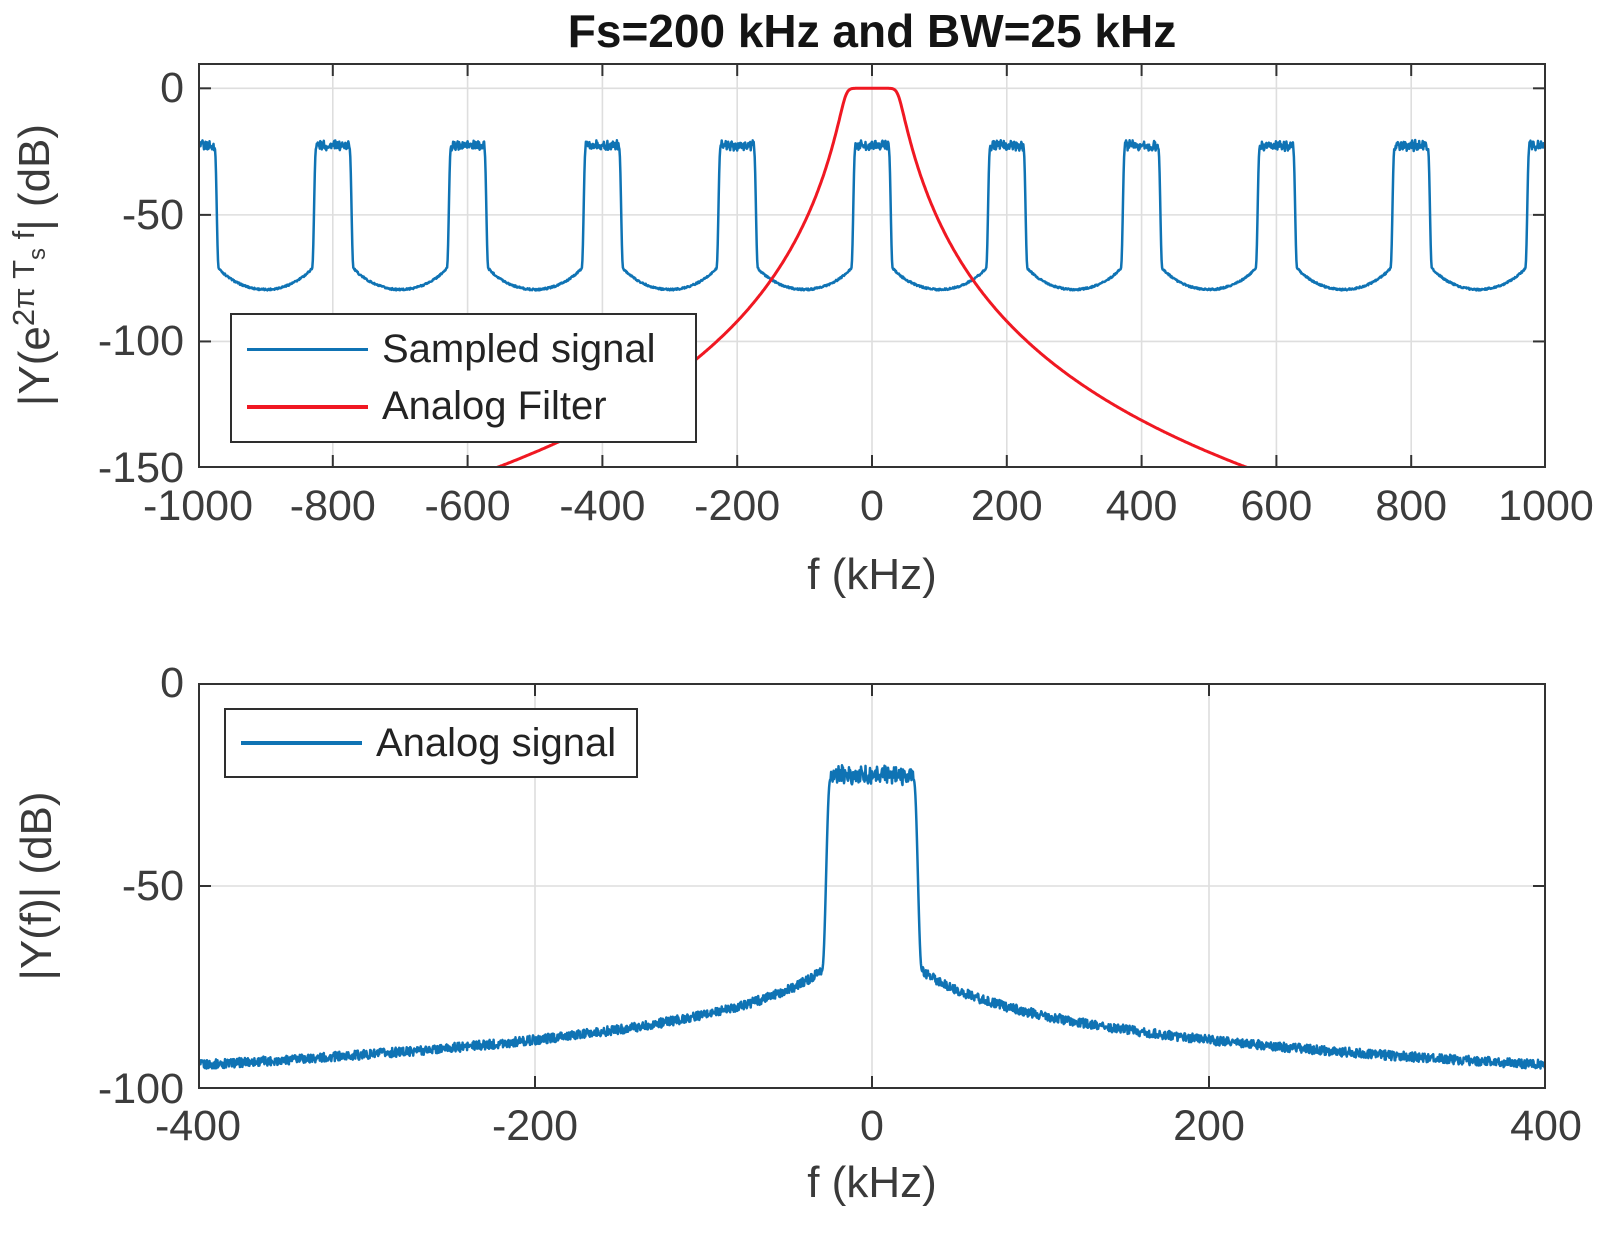 Image resolution: width=1600 pixels, height=1240 pixels. I want to click on y-tick-label: -150, so click(140, 468).